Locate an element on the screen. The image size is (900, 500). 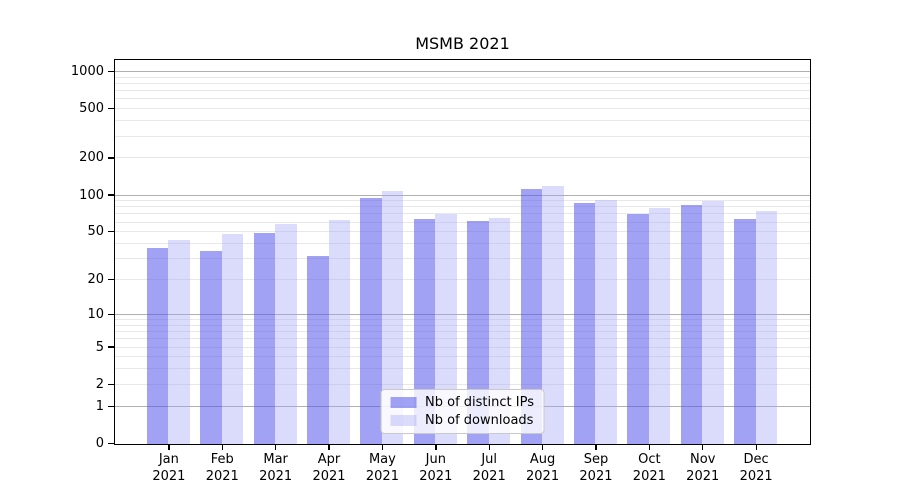
y-tick-label: 1 is located at coordinates (99, 406).